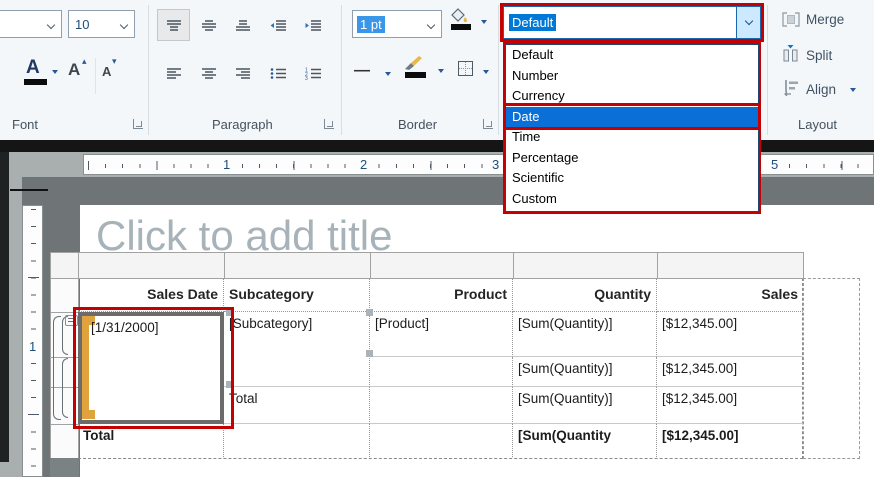 Image resolution: width=874 pixels, height=477 pixels. I want to click on cell-subcategory-total: Total, so click(297, 405).